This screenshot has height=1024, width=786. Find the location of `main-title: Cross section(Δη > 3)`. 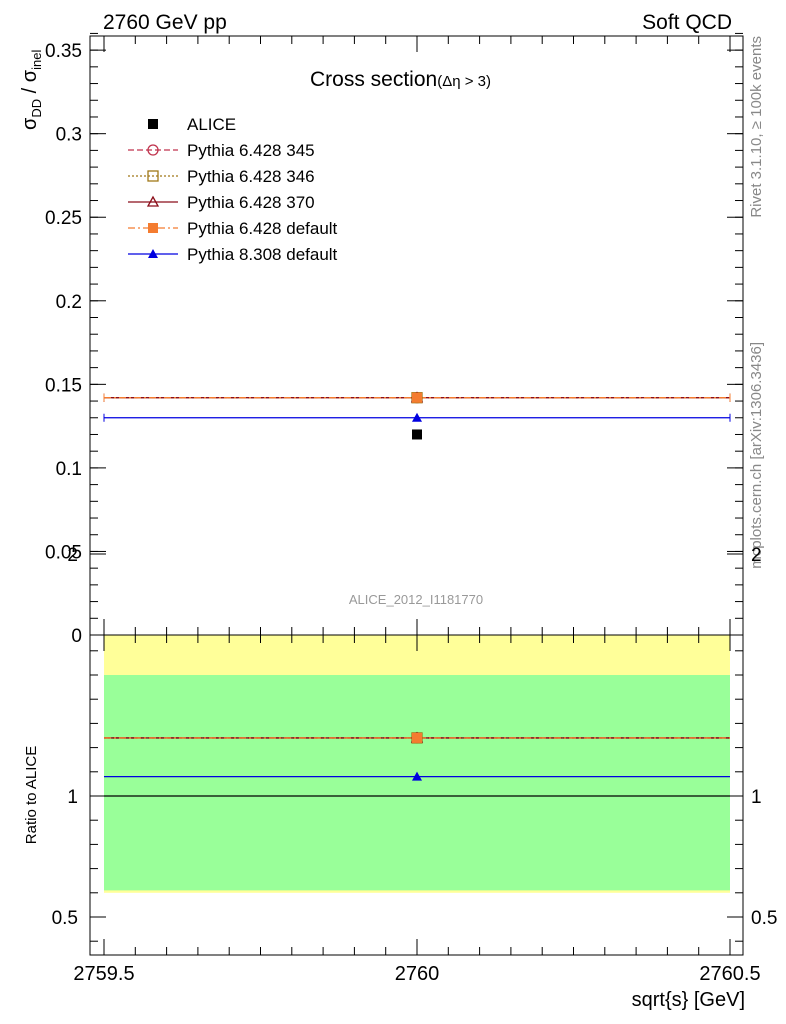

main-title: Cross section(Δη > 3) is located at coordinates (400, 79).